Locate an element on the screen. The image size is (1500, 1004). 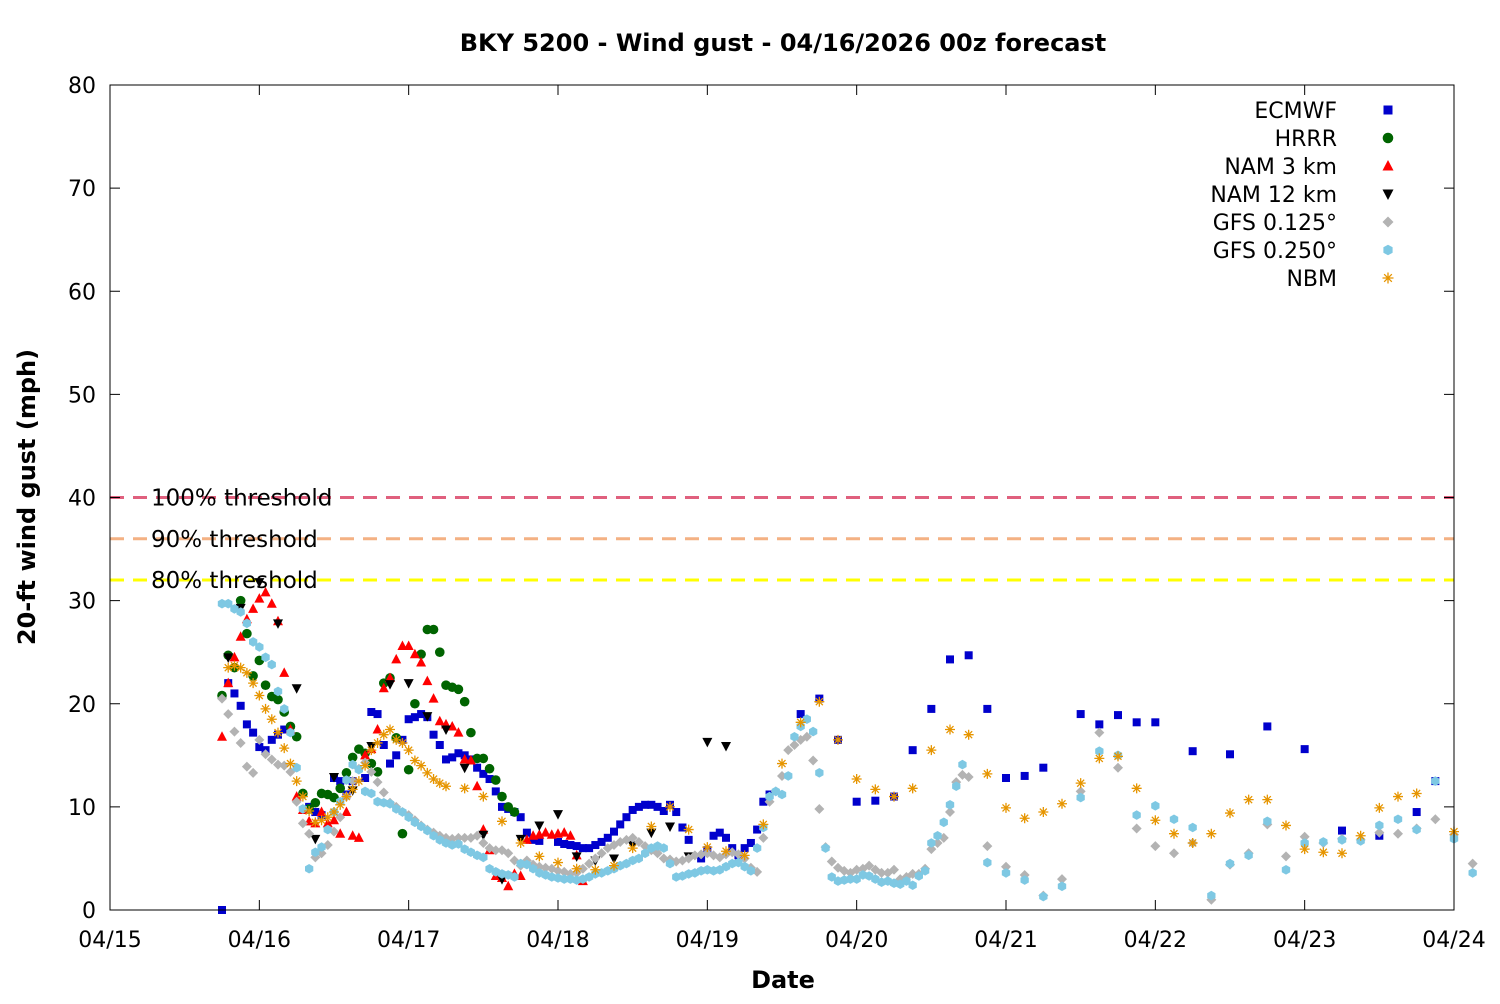
y-tick-label: 20 is located at coordinates (82, 705).